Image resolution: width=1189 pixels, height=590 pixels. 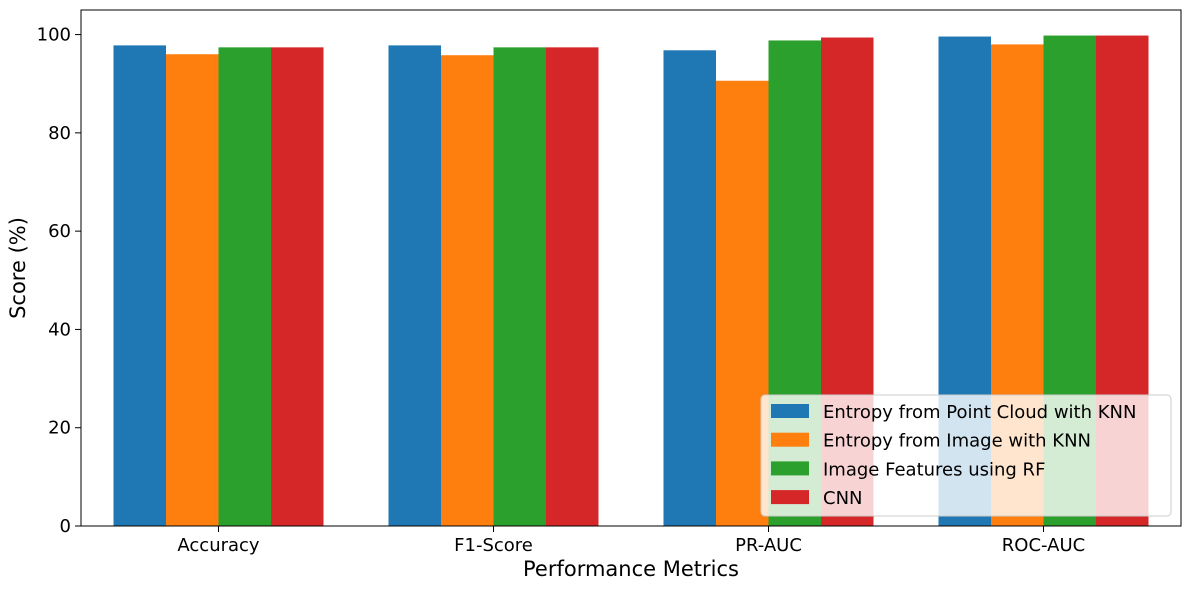 I want to click on y-axis-label: Score (%), so click(x=18, y=268).